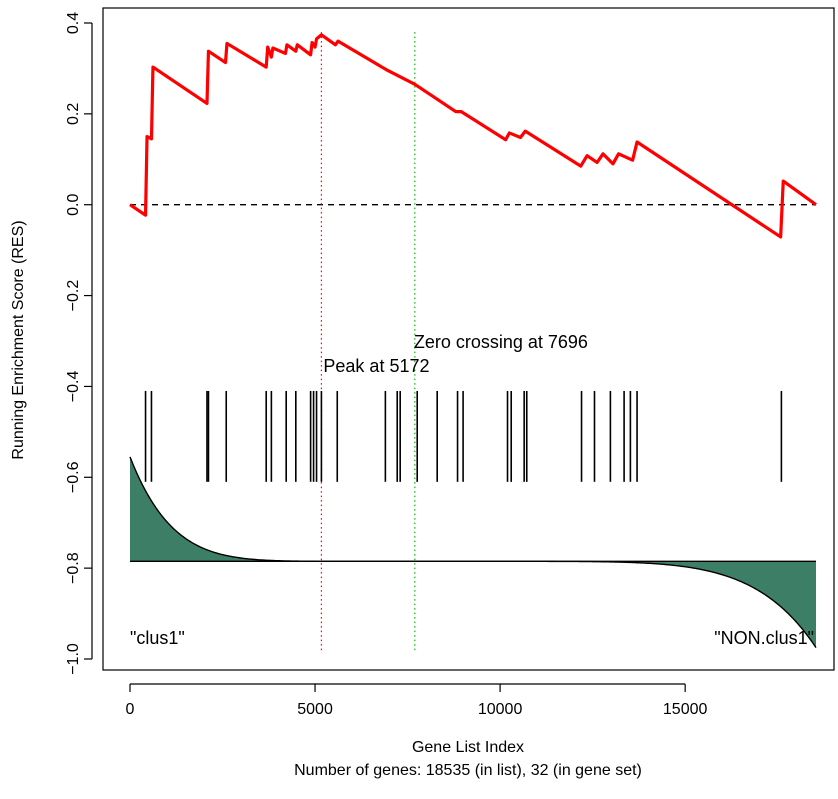 The width and height of the screenshot is (838, 799). Describe the element at coordinates (73, 477) in the screenshot. I see `y-tick-label: −0.6` at that location.